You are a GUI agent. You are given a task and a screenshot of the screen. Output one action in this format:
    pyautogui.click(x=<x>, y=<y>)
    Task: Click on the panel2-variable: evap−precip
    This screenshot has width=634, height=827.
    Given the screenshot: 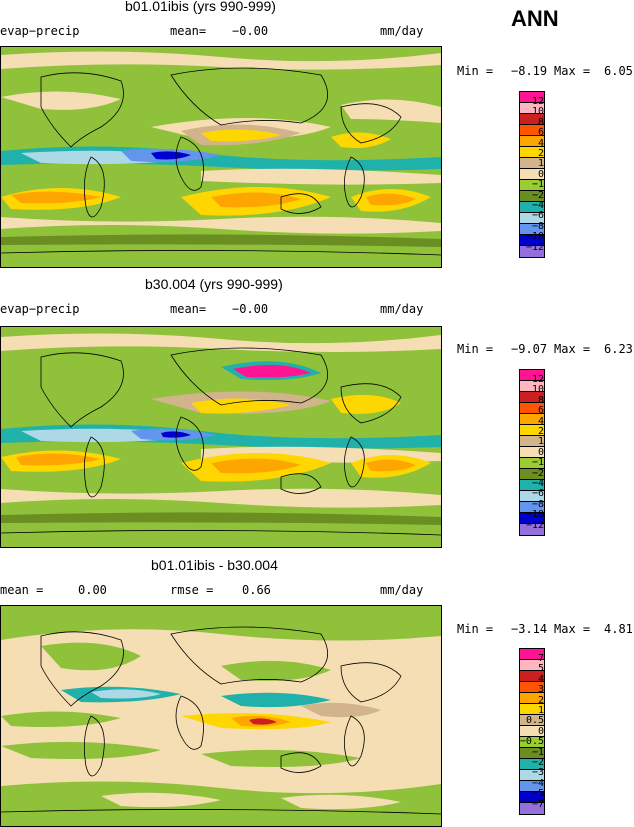 What is the action you would take?
    pyautogui.click(x=40, y=309)
    